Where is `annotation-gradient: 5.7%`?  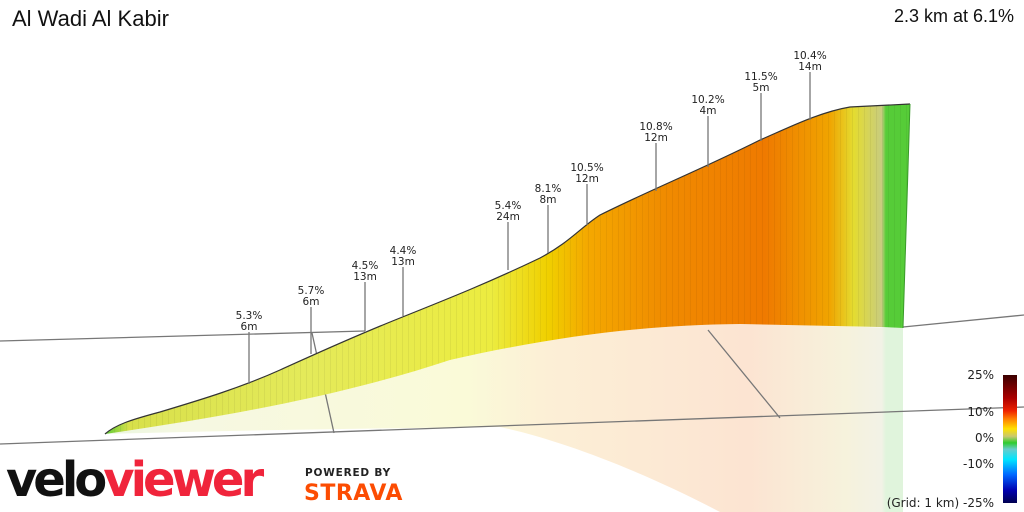
annotation-gradient: 5.7% is located at coordinates (311, 291).